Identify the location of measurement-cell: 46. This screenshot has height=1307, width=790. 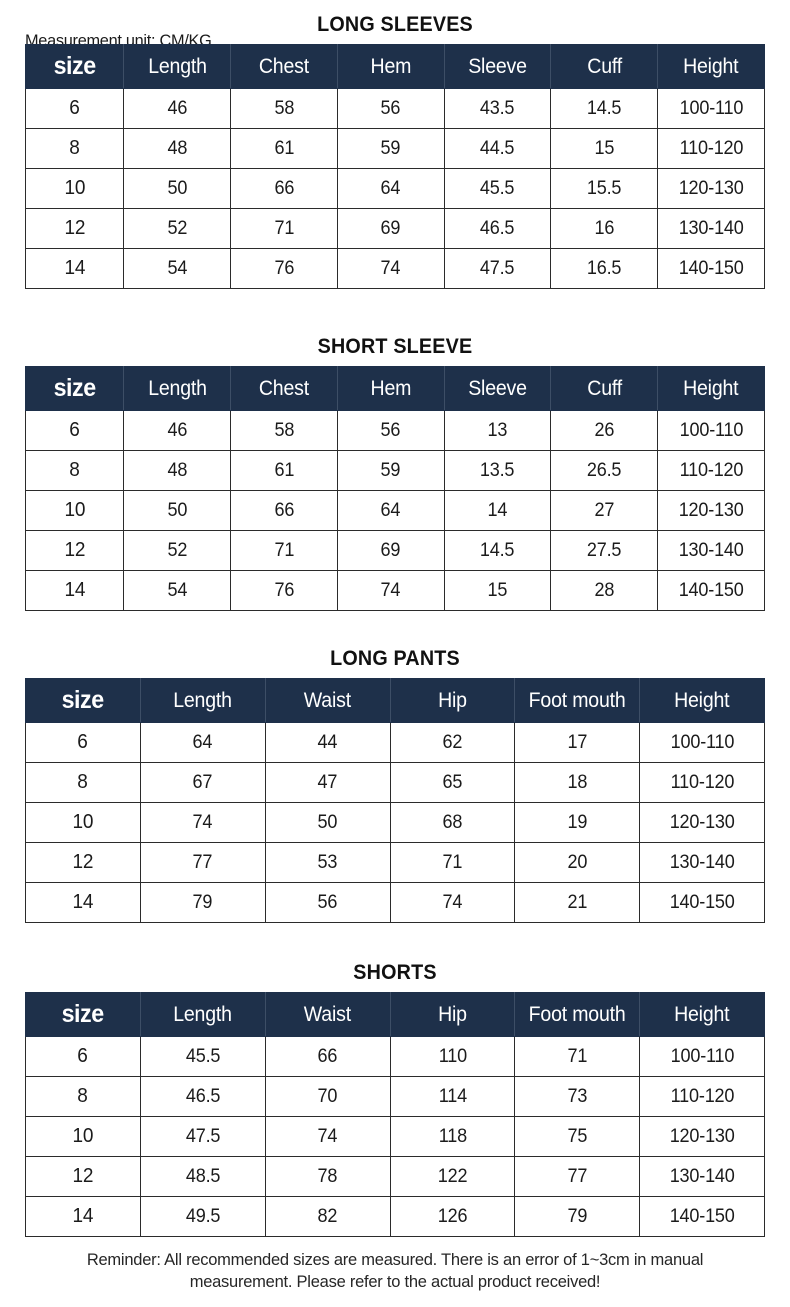
(177, 108).